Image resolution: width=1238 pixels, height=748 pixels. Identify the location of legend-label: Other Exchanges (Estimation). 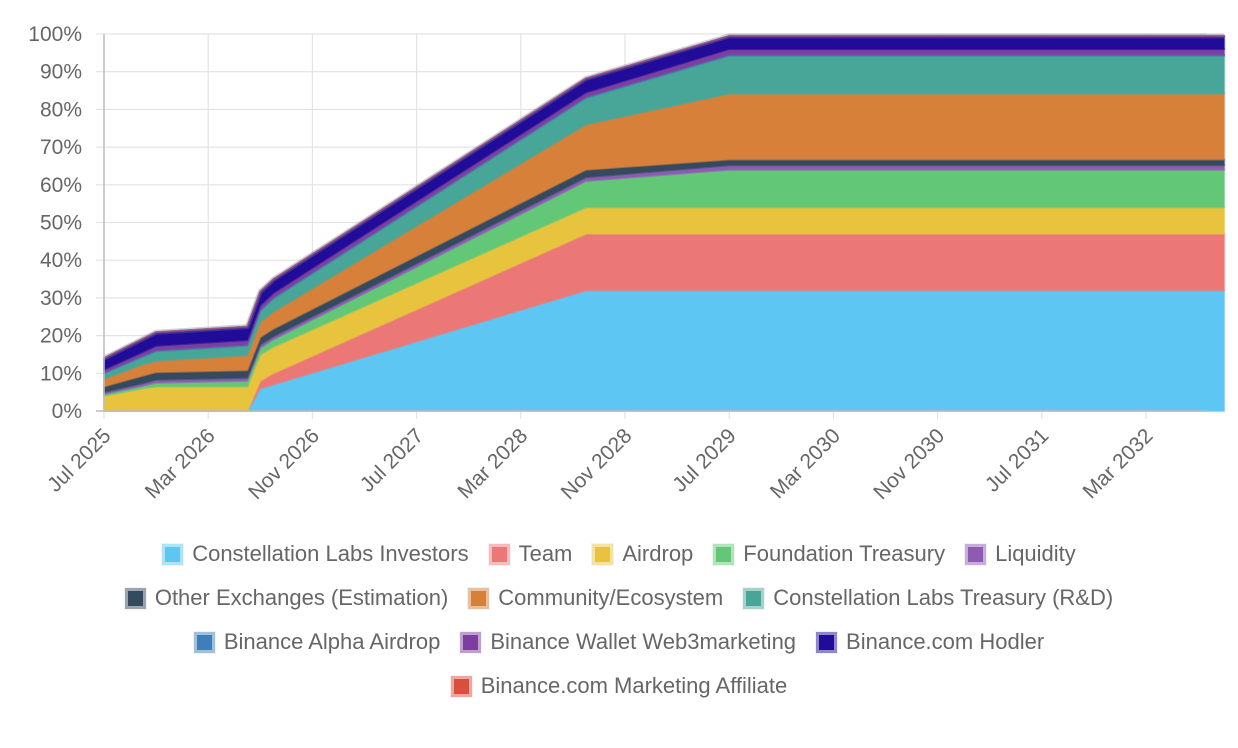
(301, 597).